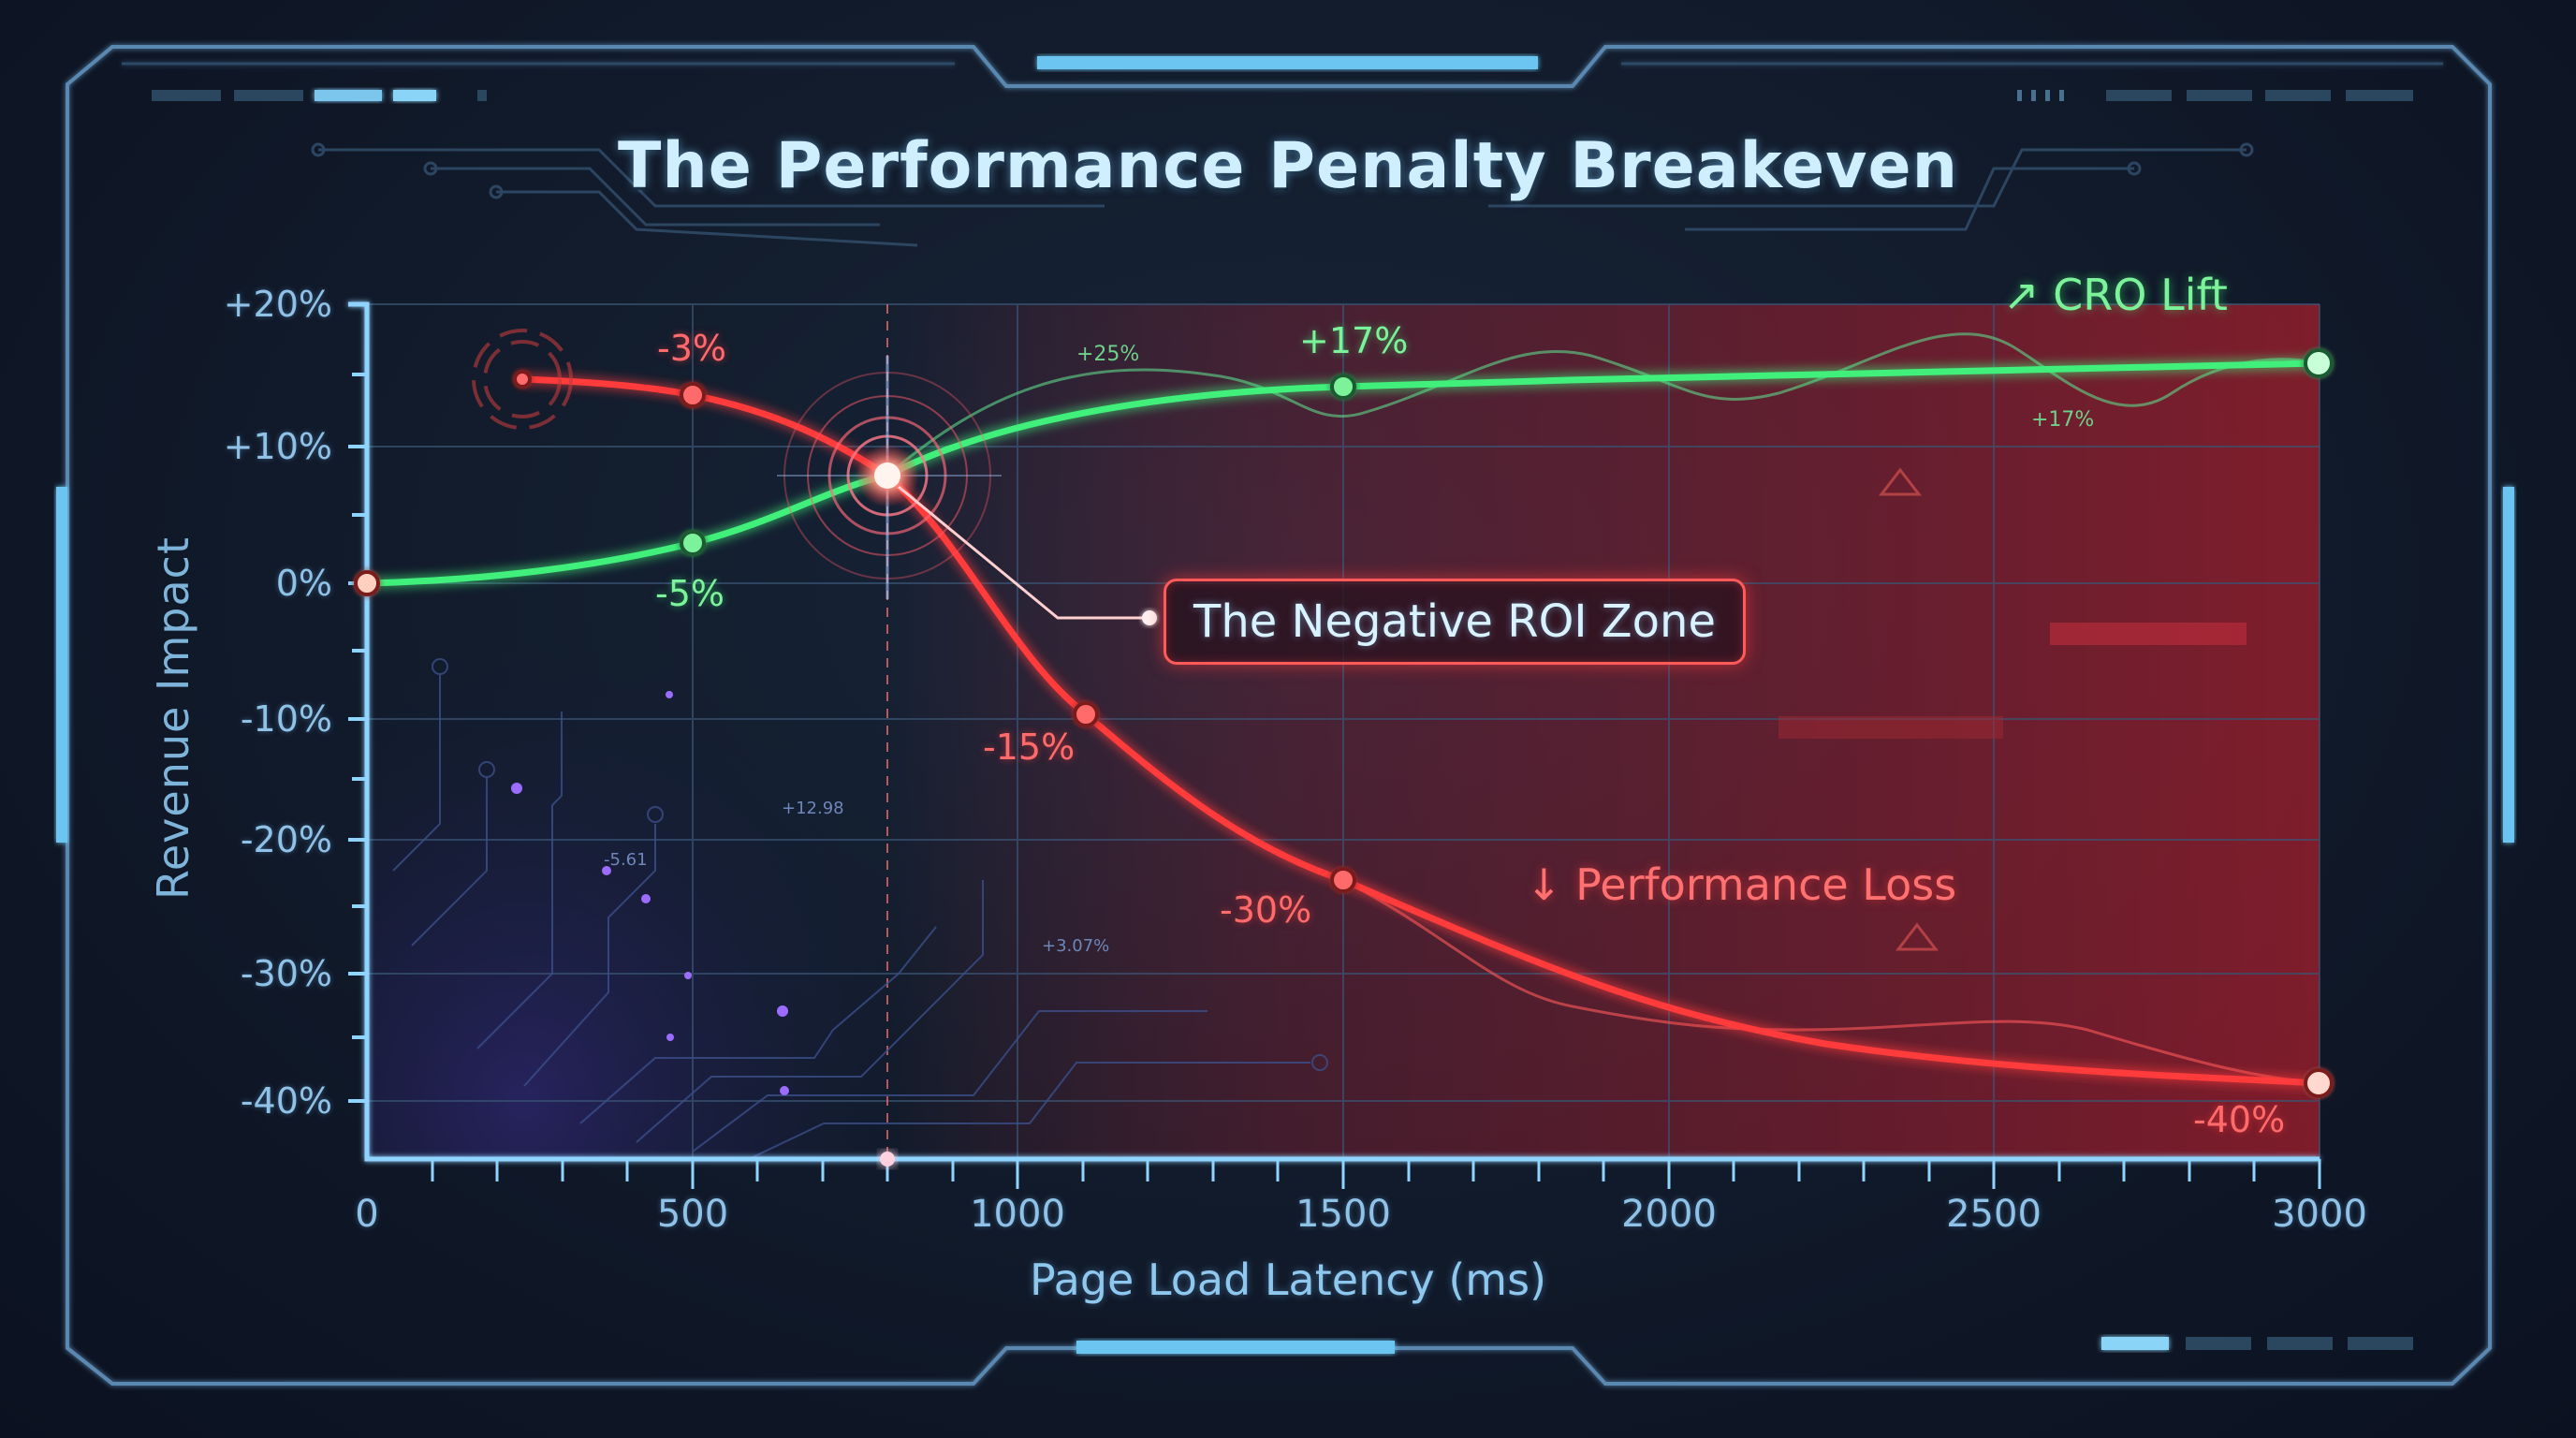 The height and width of the screenshot is (1438, 2576). Describe the element at coordinates (1266, 910) in the screenshot. I see `point-label-red-1500: -30%` at that location.